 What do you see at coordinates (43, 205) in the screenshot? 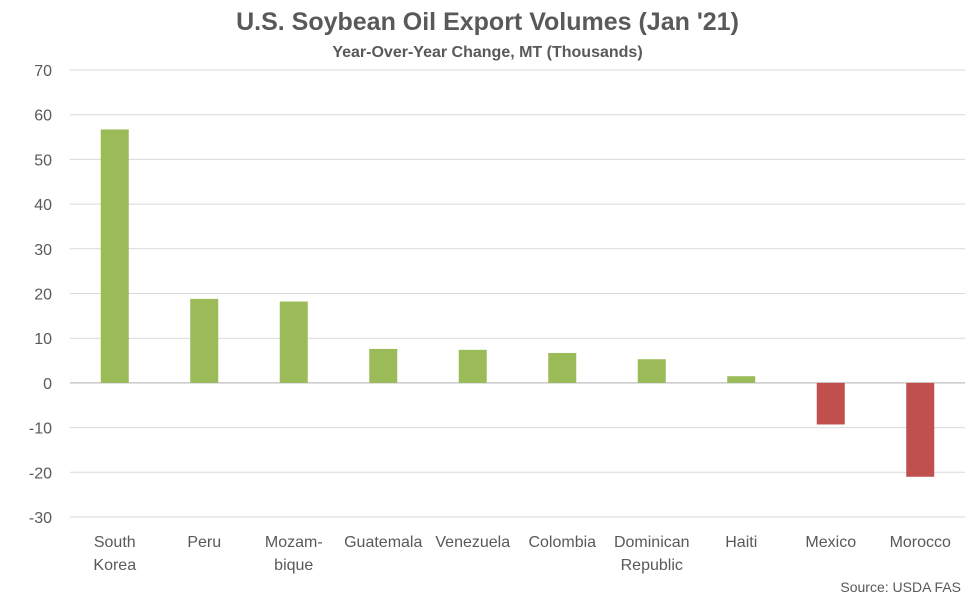
I see `y-tick-label: 40` at bounding box center [43, 205].